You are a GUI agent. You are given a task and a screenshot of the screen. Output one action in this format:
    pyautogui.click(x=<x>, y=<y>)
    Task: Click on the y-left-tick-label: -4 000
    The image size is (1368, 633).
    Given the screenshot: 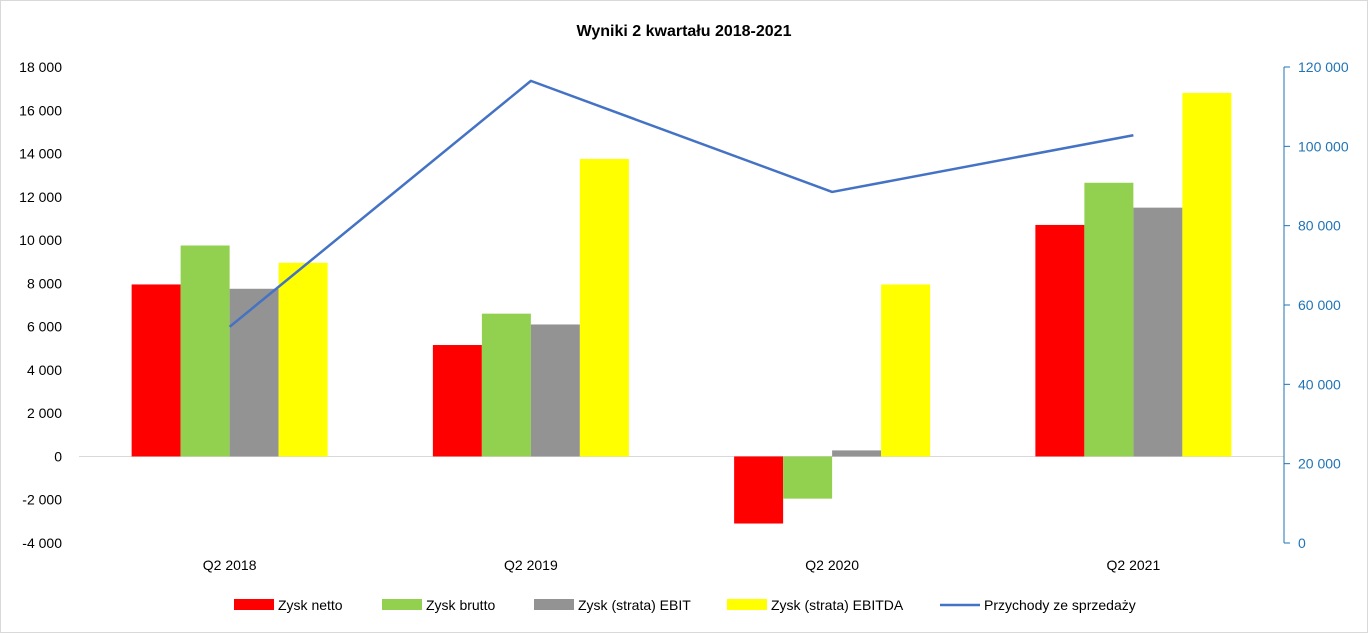 What is the action you would take?
    pyautogui.click(x=42, y=543)
    